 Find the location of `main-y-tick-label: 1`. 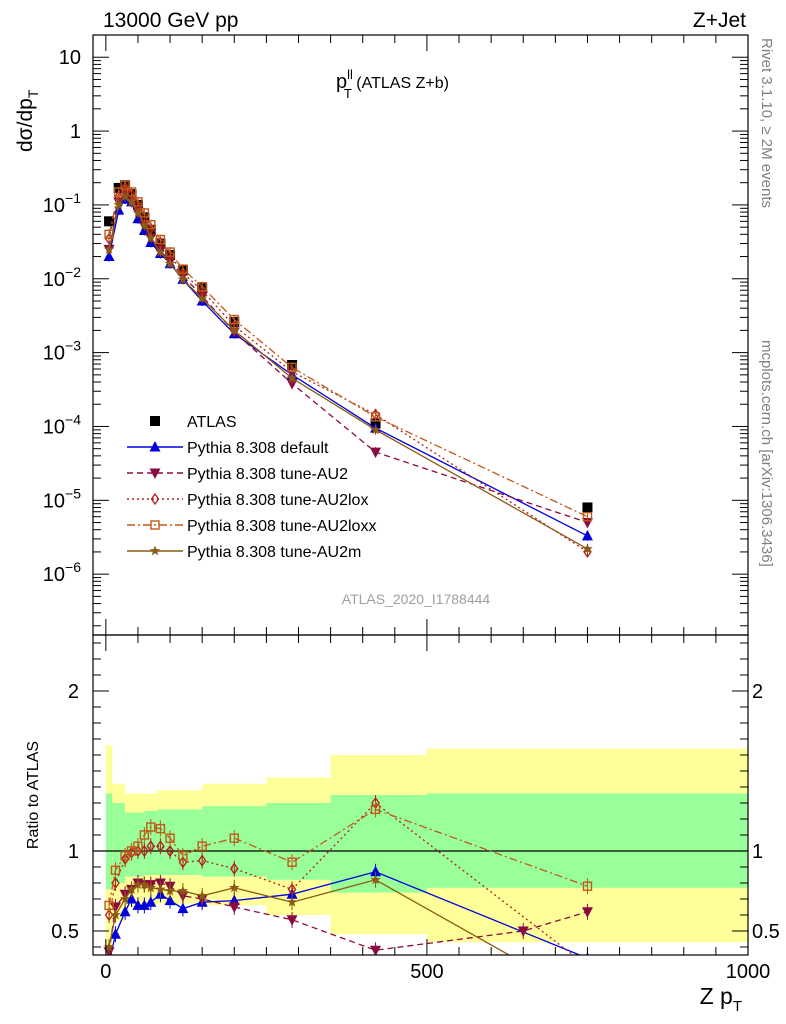

main-y-tick-label: 1 is located at coordinates (75, 132).